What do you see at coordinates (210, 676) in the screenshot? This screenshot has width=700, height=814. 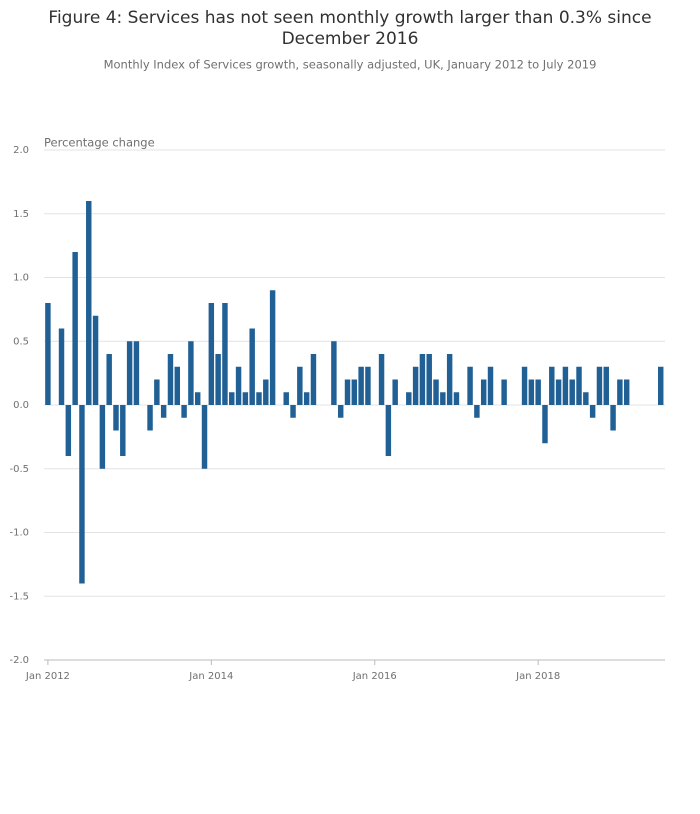 I see `x-tick-label: Jan 2014` at bounding box center [210, 676].